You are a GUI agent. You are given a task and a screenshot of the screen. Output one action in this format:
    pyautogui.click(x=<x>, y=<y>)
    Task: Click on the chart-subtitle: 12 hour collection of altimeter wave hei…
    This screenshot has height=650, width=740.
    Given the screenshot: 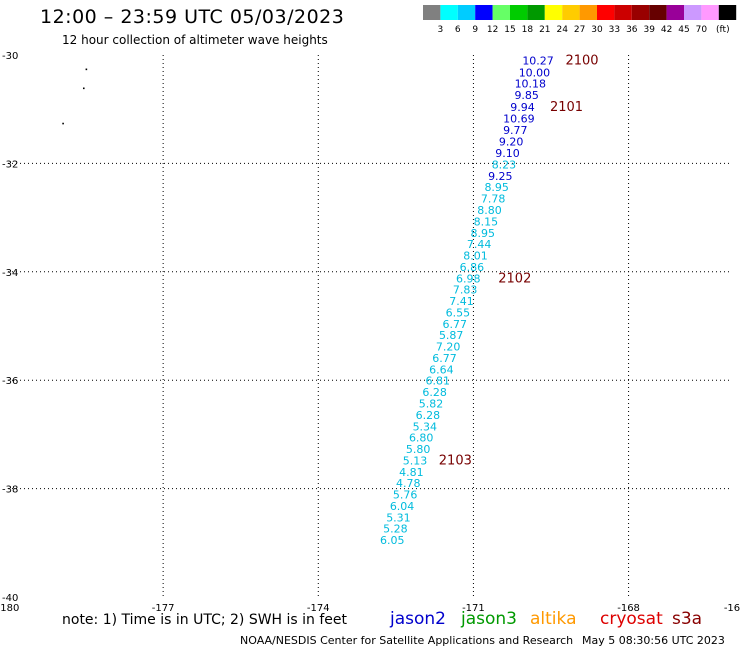 What is the action you would take?
    pyautogui.click(x=195, y=40)
    